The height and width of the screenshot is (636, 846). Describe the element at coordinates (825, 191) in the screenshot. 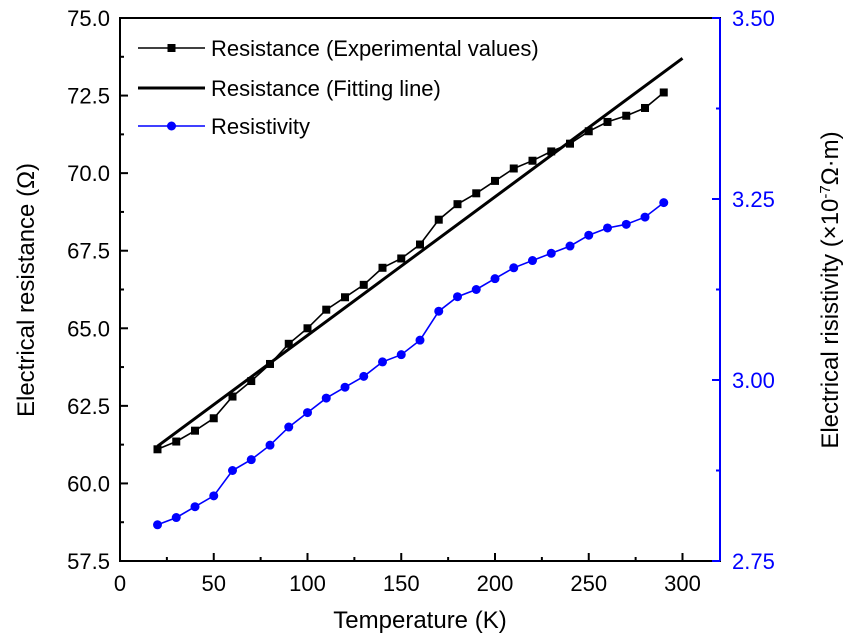

I see `y-axis-right-title-exponent: -7` at that location.